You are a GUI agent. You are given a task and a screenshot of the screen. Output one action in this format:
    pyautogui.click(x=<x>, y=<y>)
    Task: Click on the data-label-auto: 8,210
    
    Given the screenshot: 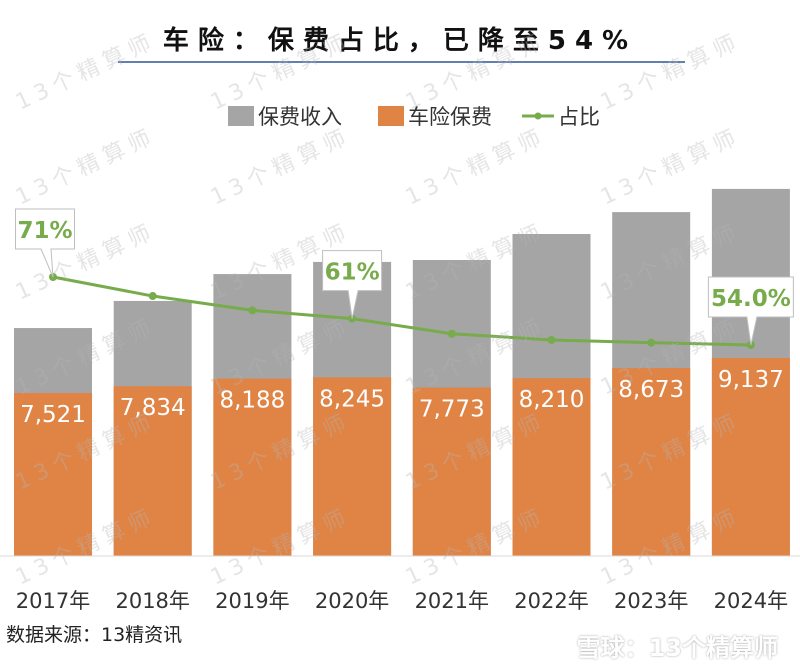 What is the action you would take?
    pyautogui.click(x=552, y=400)
    